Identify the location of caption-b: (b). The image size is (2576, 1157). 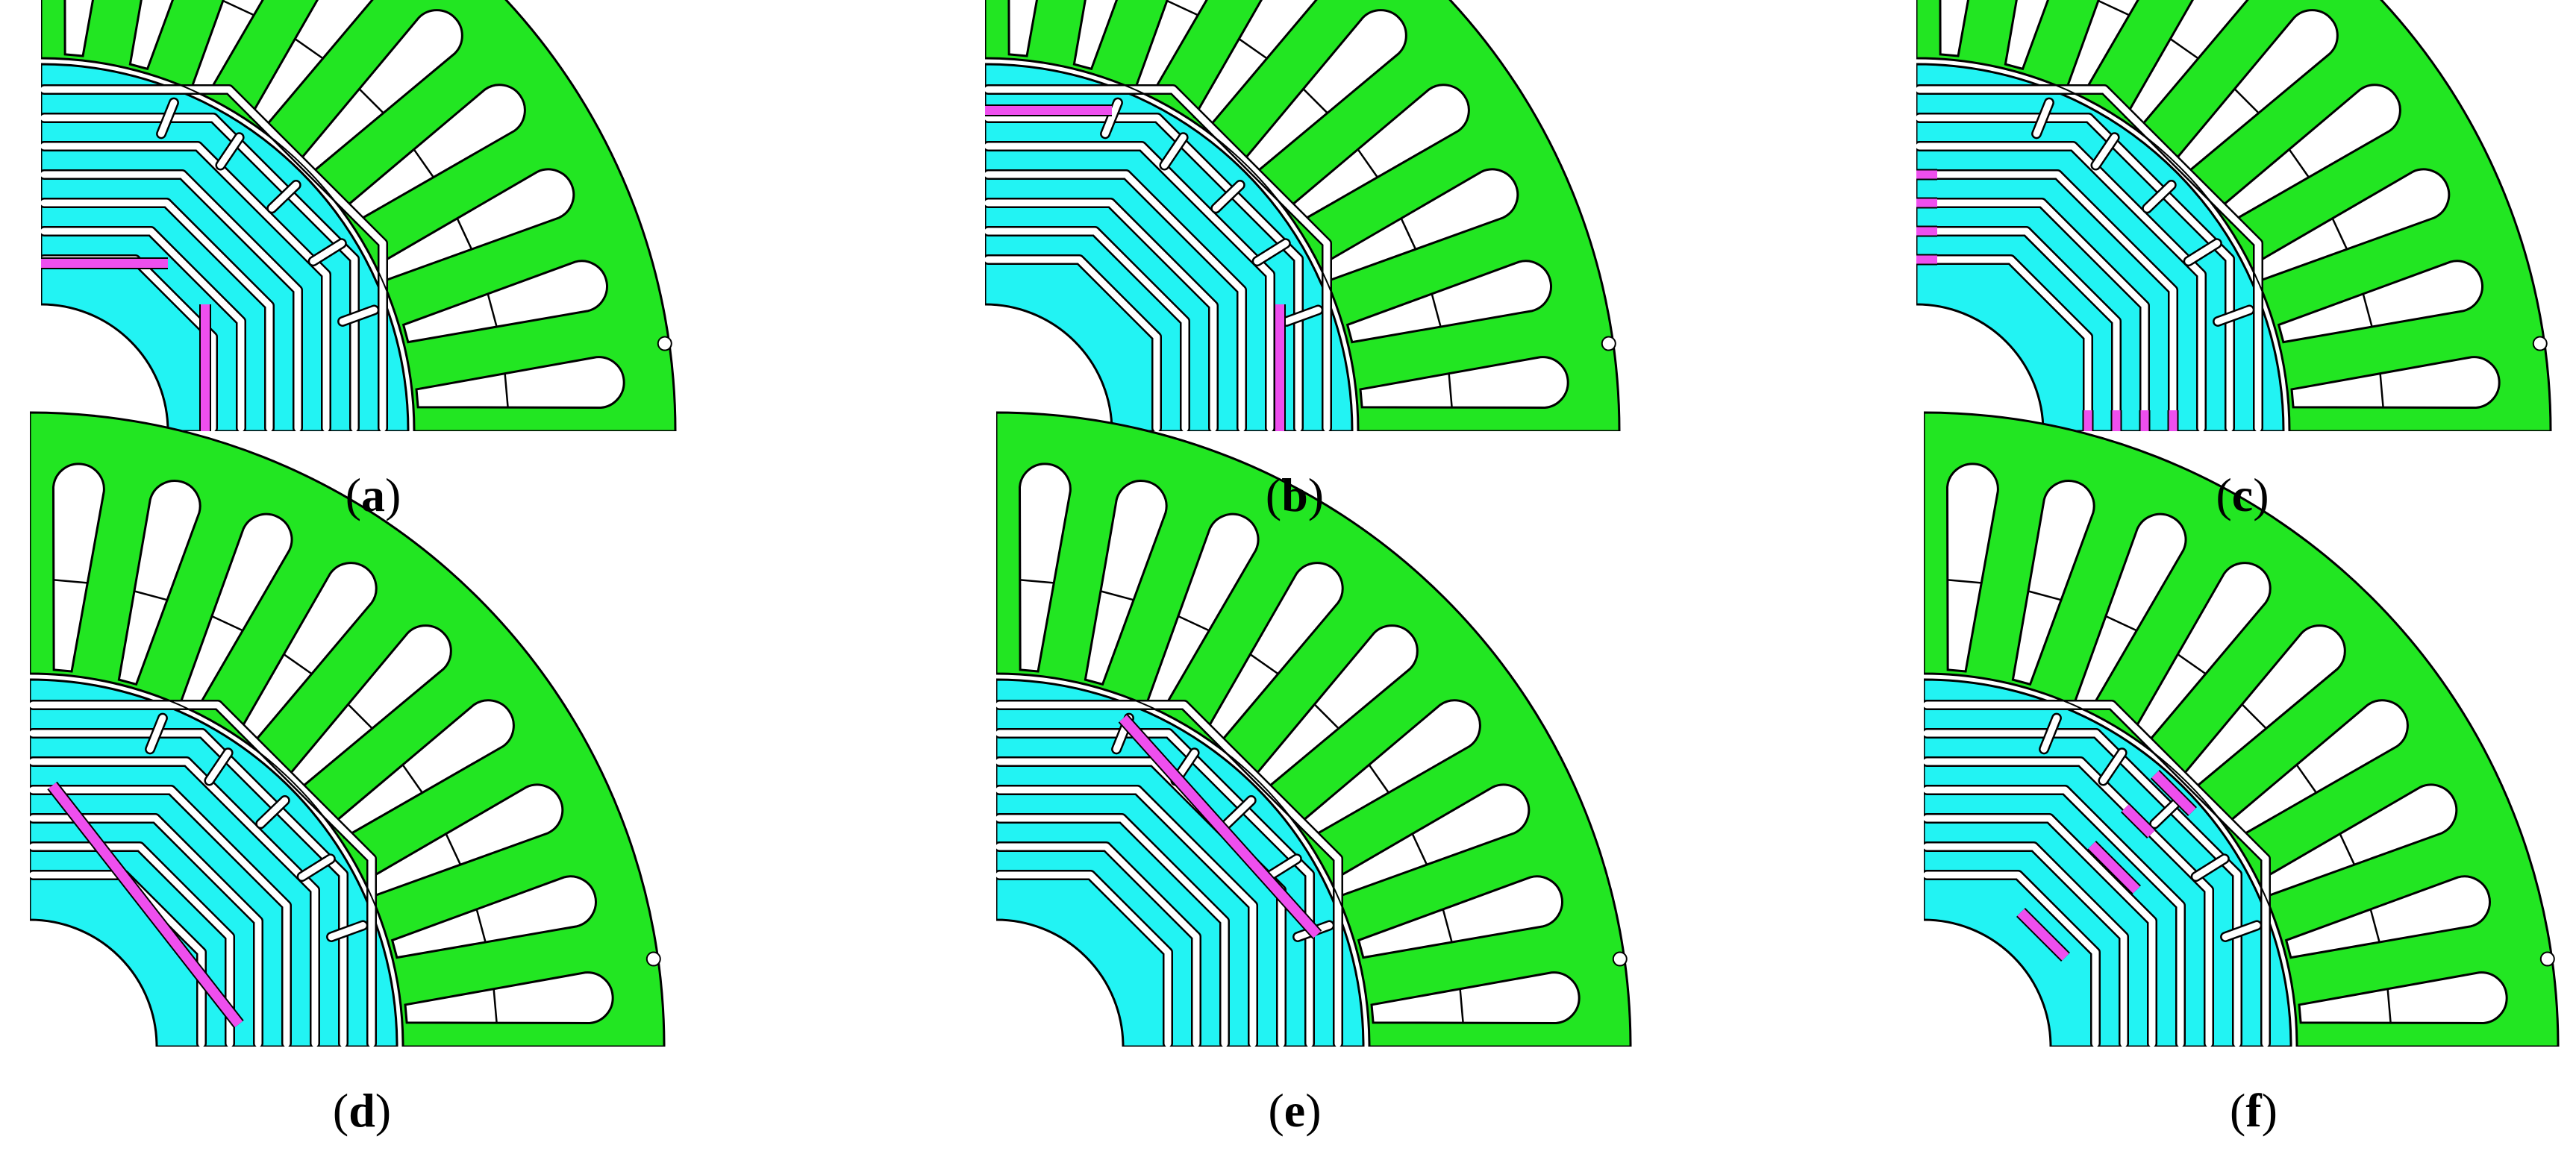
(1295, 494).